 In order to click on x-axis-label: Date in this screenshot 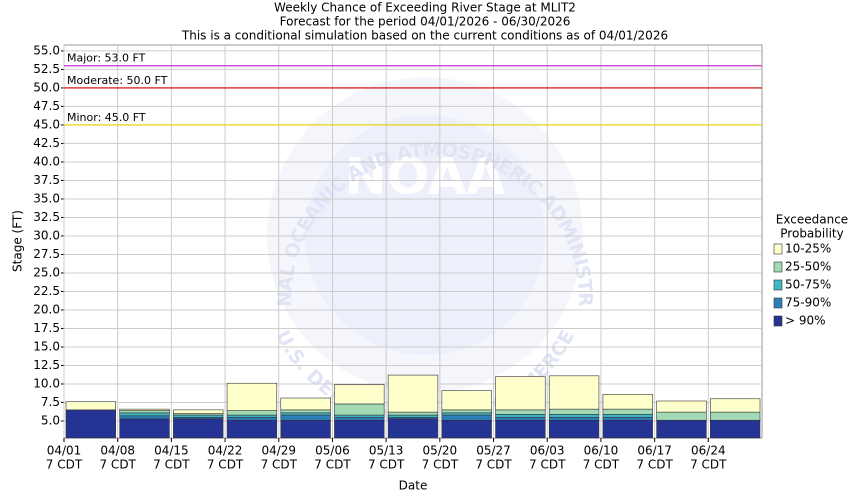, I will do `click(413, 486)`.